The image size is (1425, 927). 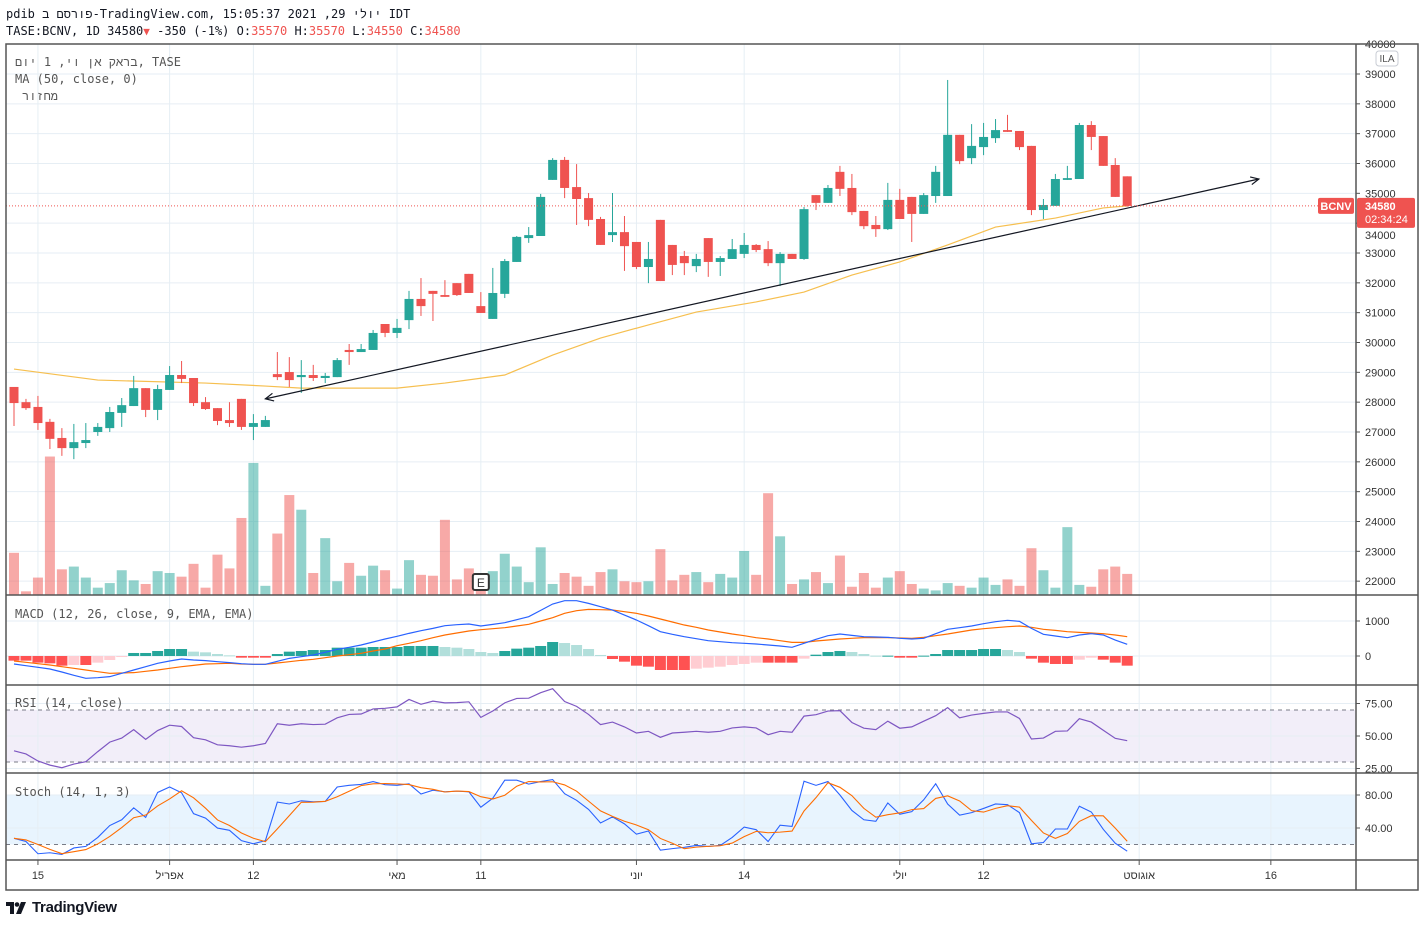 I want to click on close-value: 34580, so click(x=442, y=31).